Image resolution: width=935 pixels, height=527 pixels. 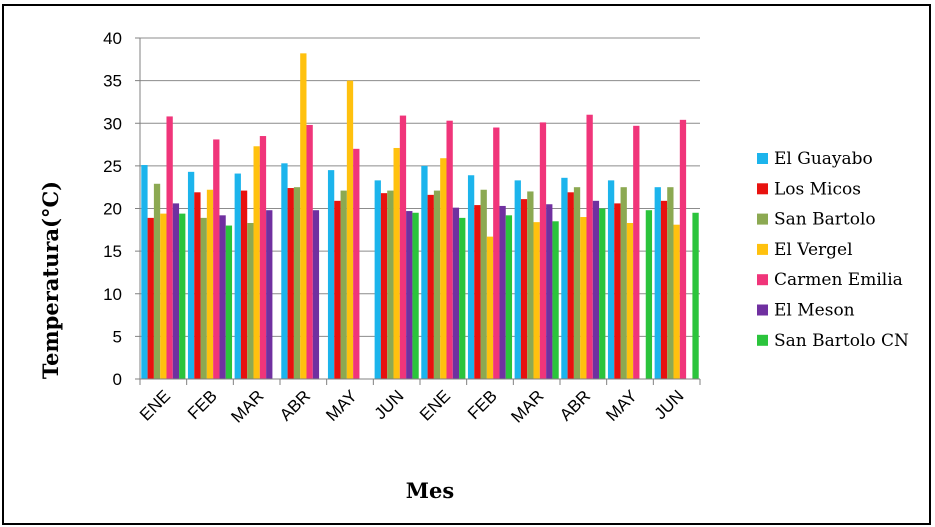 I want to click on legend-label: San Bartolo CN, so click(x=841, y=341).